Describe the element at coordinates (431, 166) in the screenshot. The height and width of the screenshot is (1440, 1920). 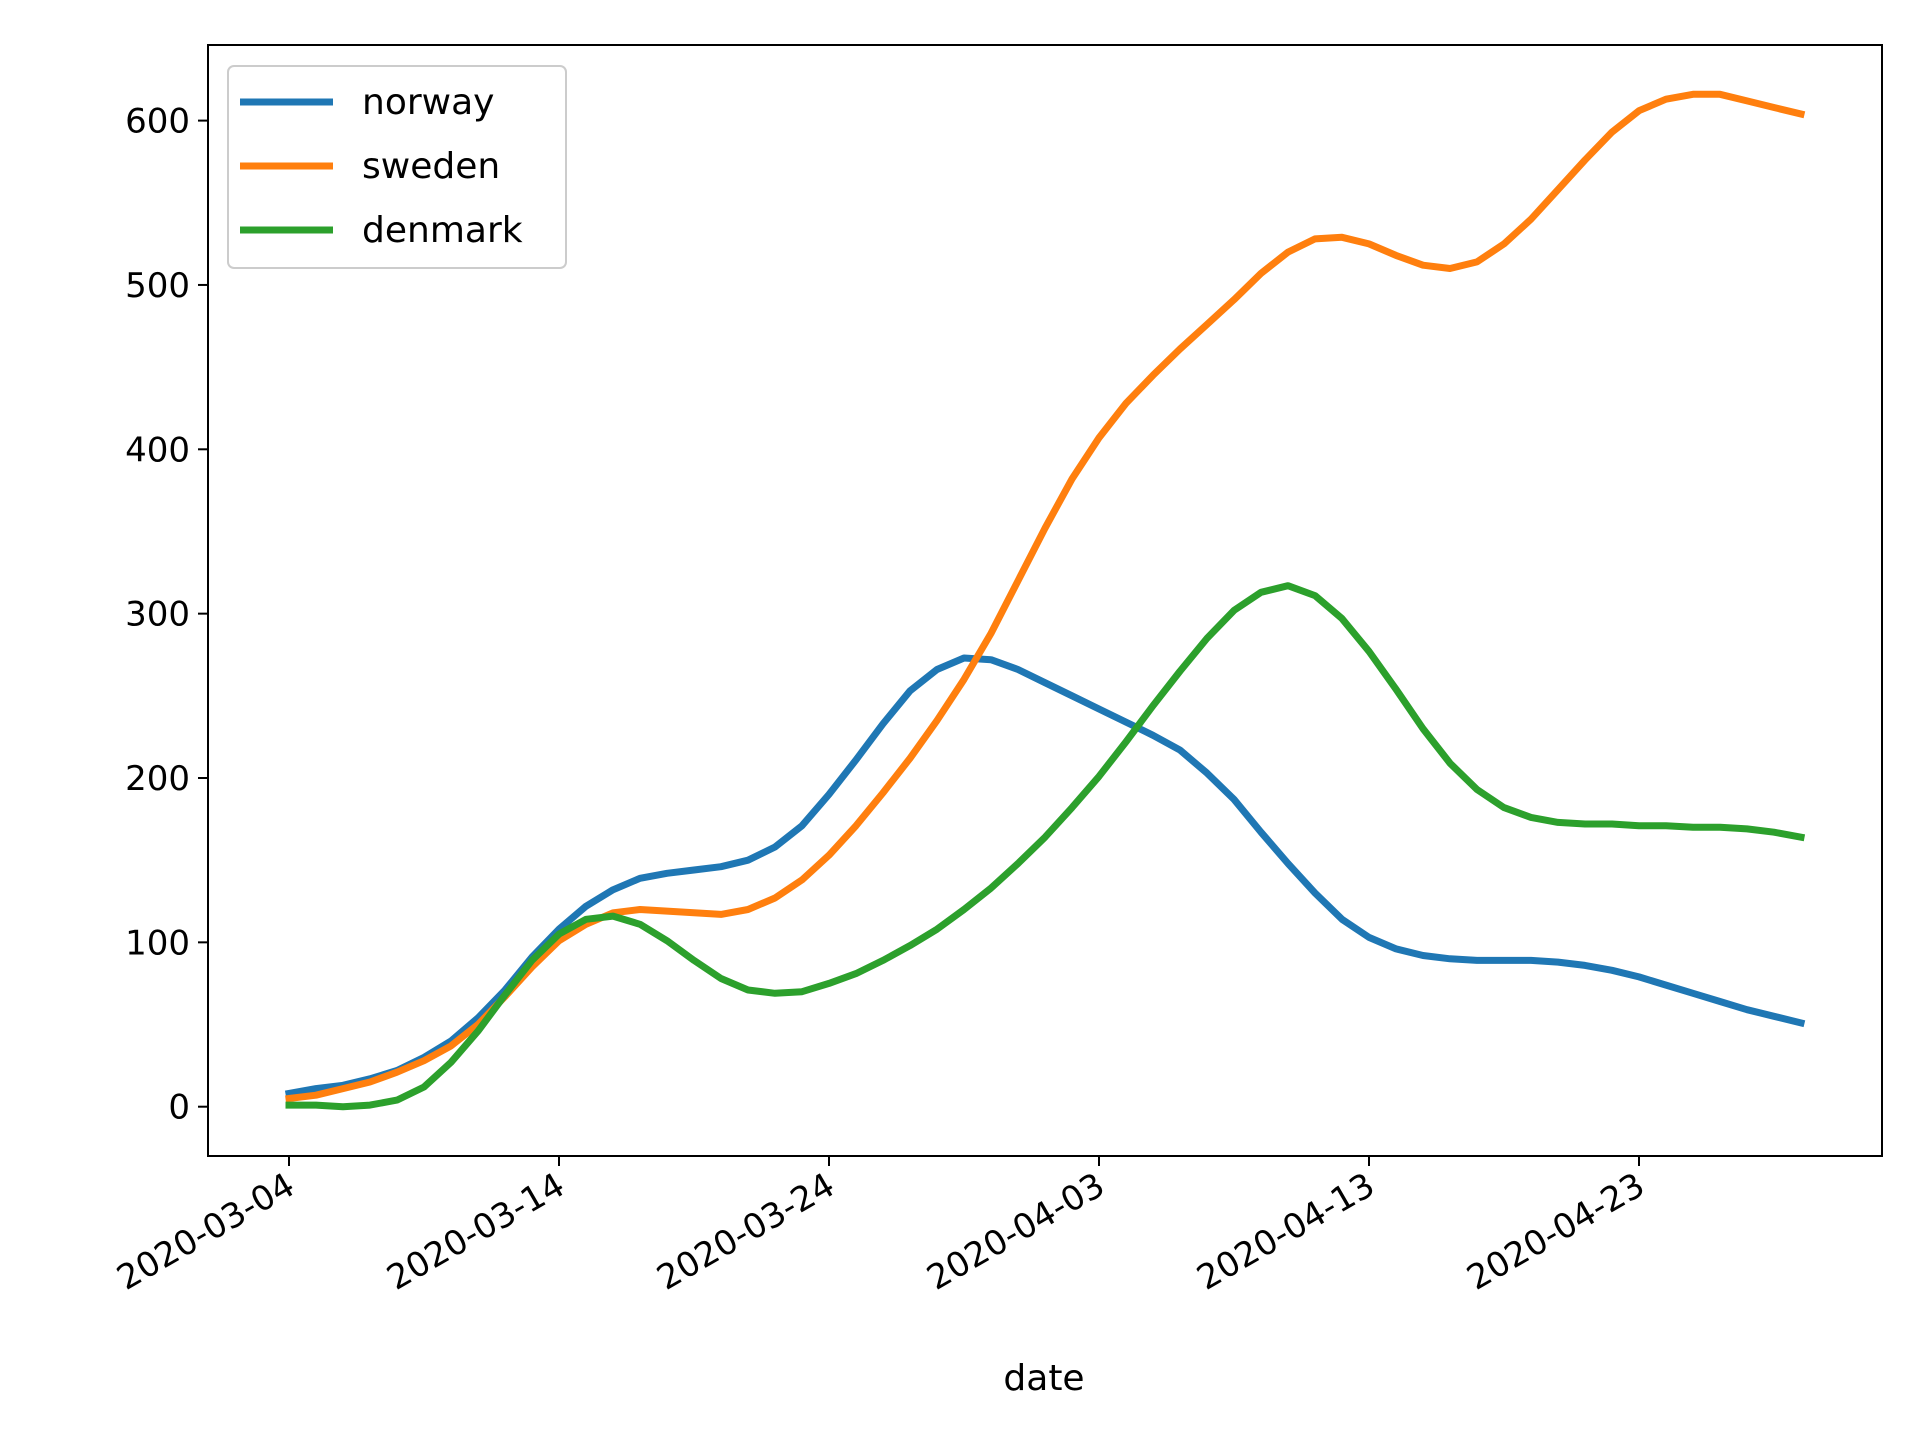
I see `legend-label-sweden: sweden` at that location.